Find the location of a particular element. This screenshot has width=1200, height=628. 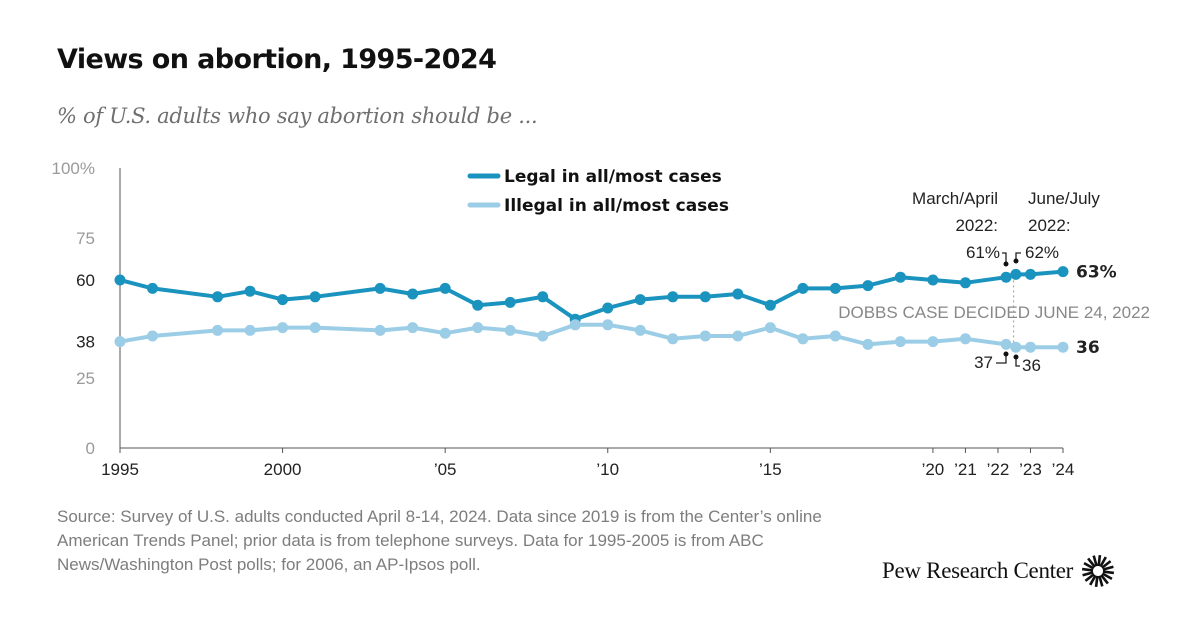

series-layer is located at coordinates (591, 309).